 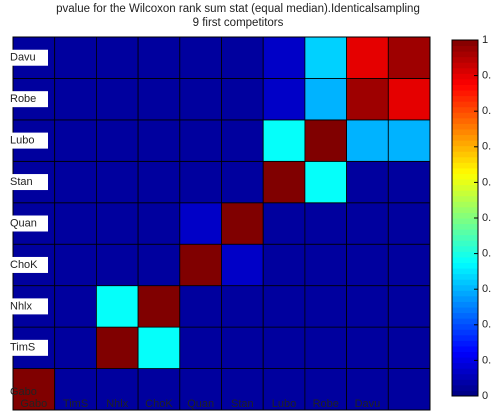 I want to click on y-tick-label: Davu, so click(x=23, y=58).